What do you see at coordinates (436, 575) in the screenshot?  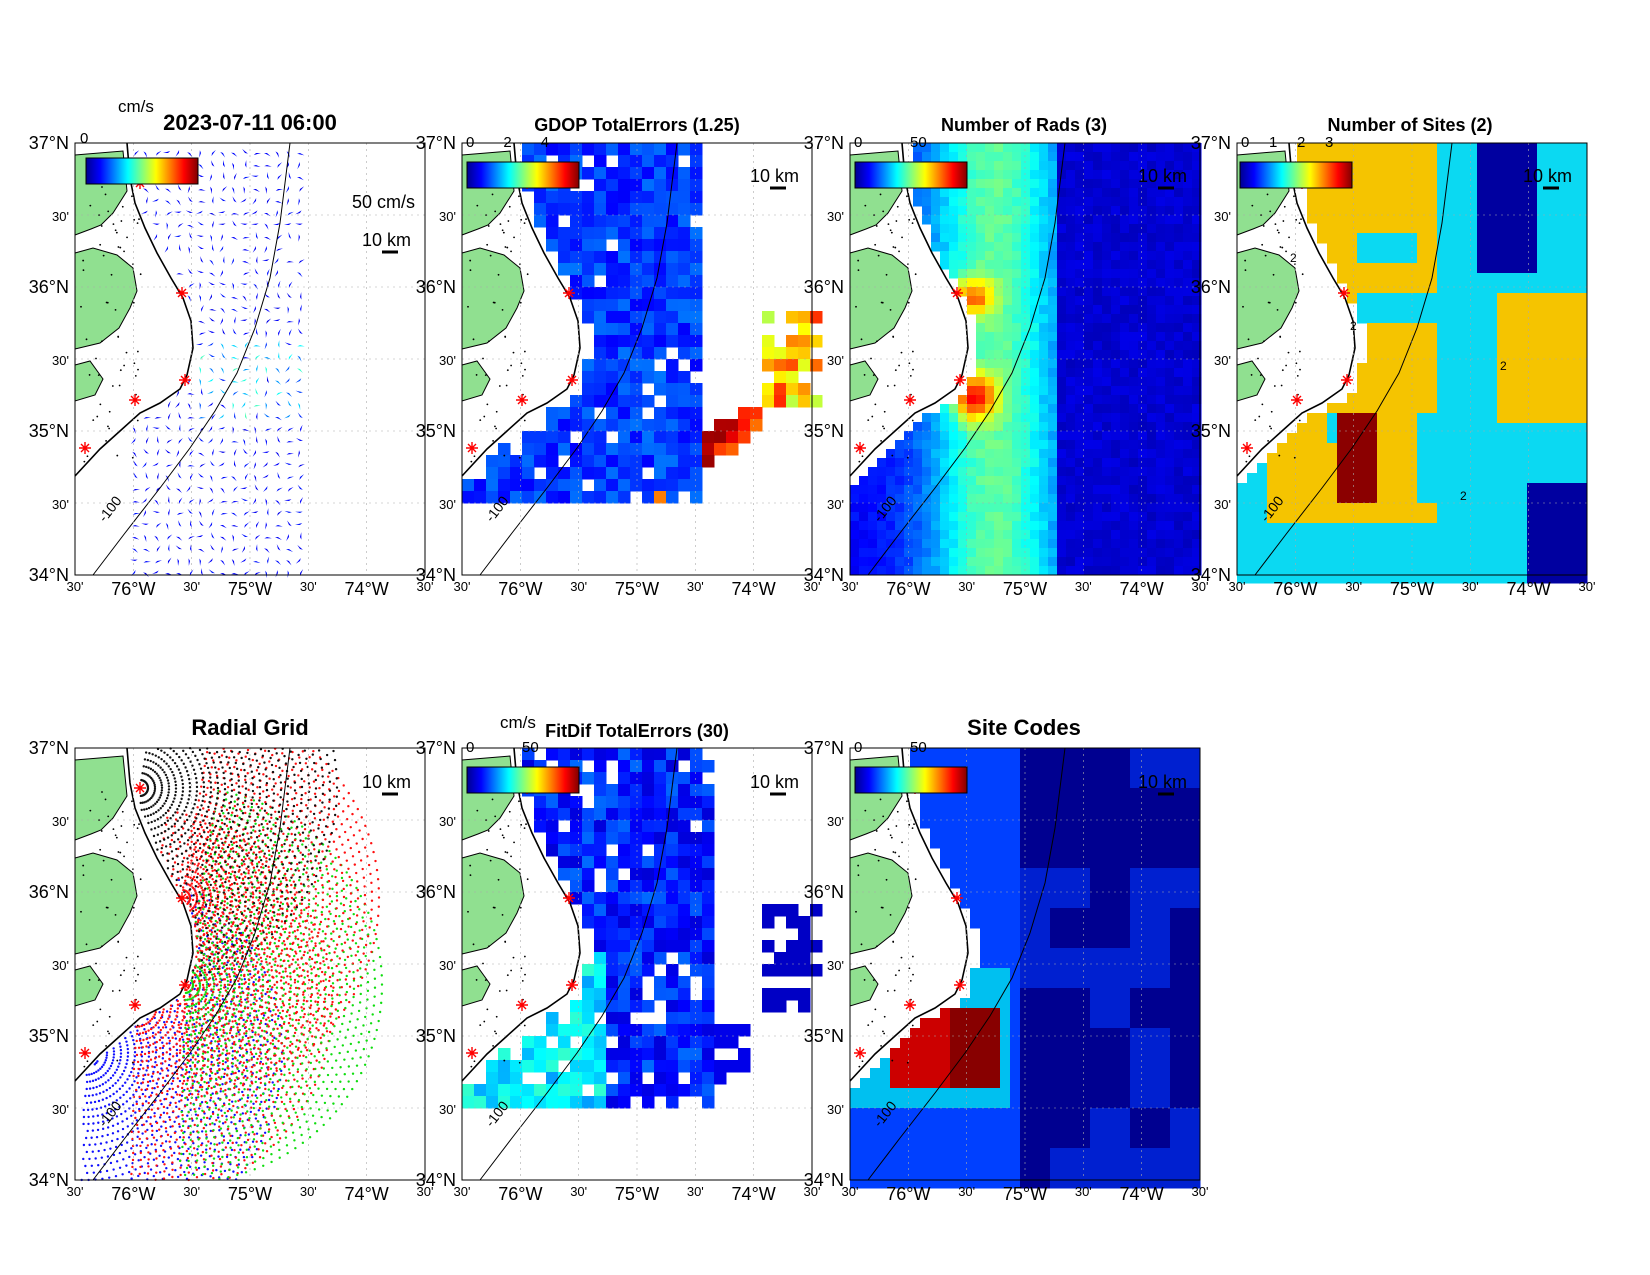 I see `lat-tick-label: 34°N` at bounding box center [436, 575].